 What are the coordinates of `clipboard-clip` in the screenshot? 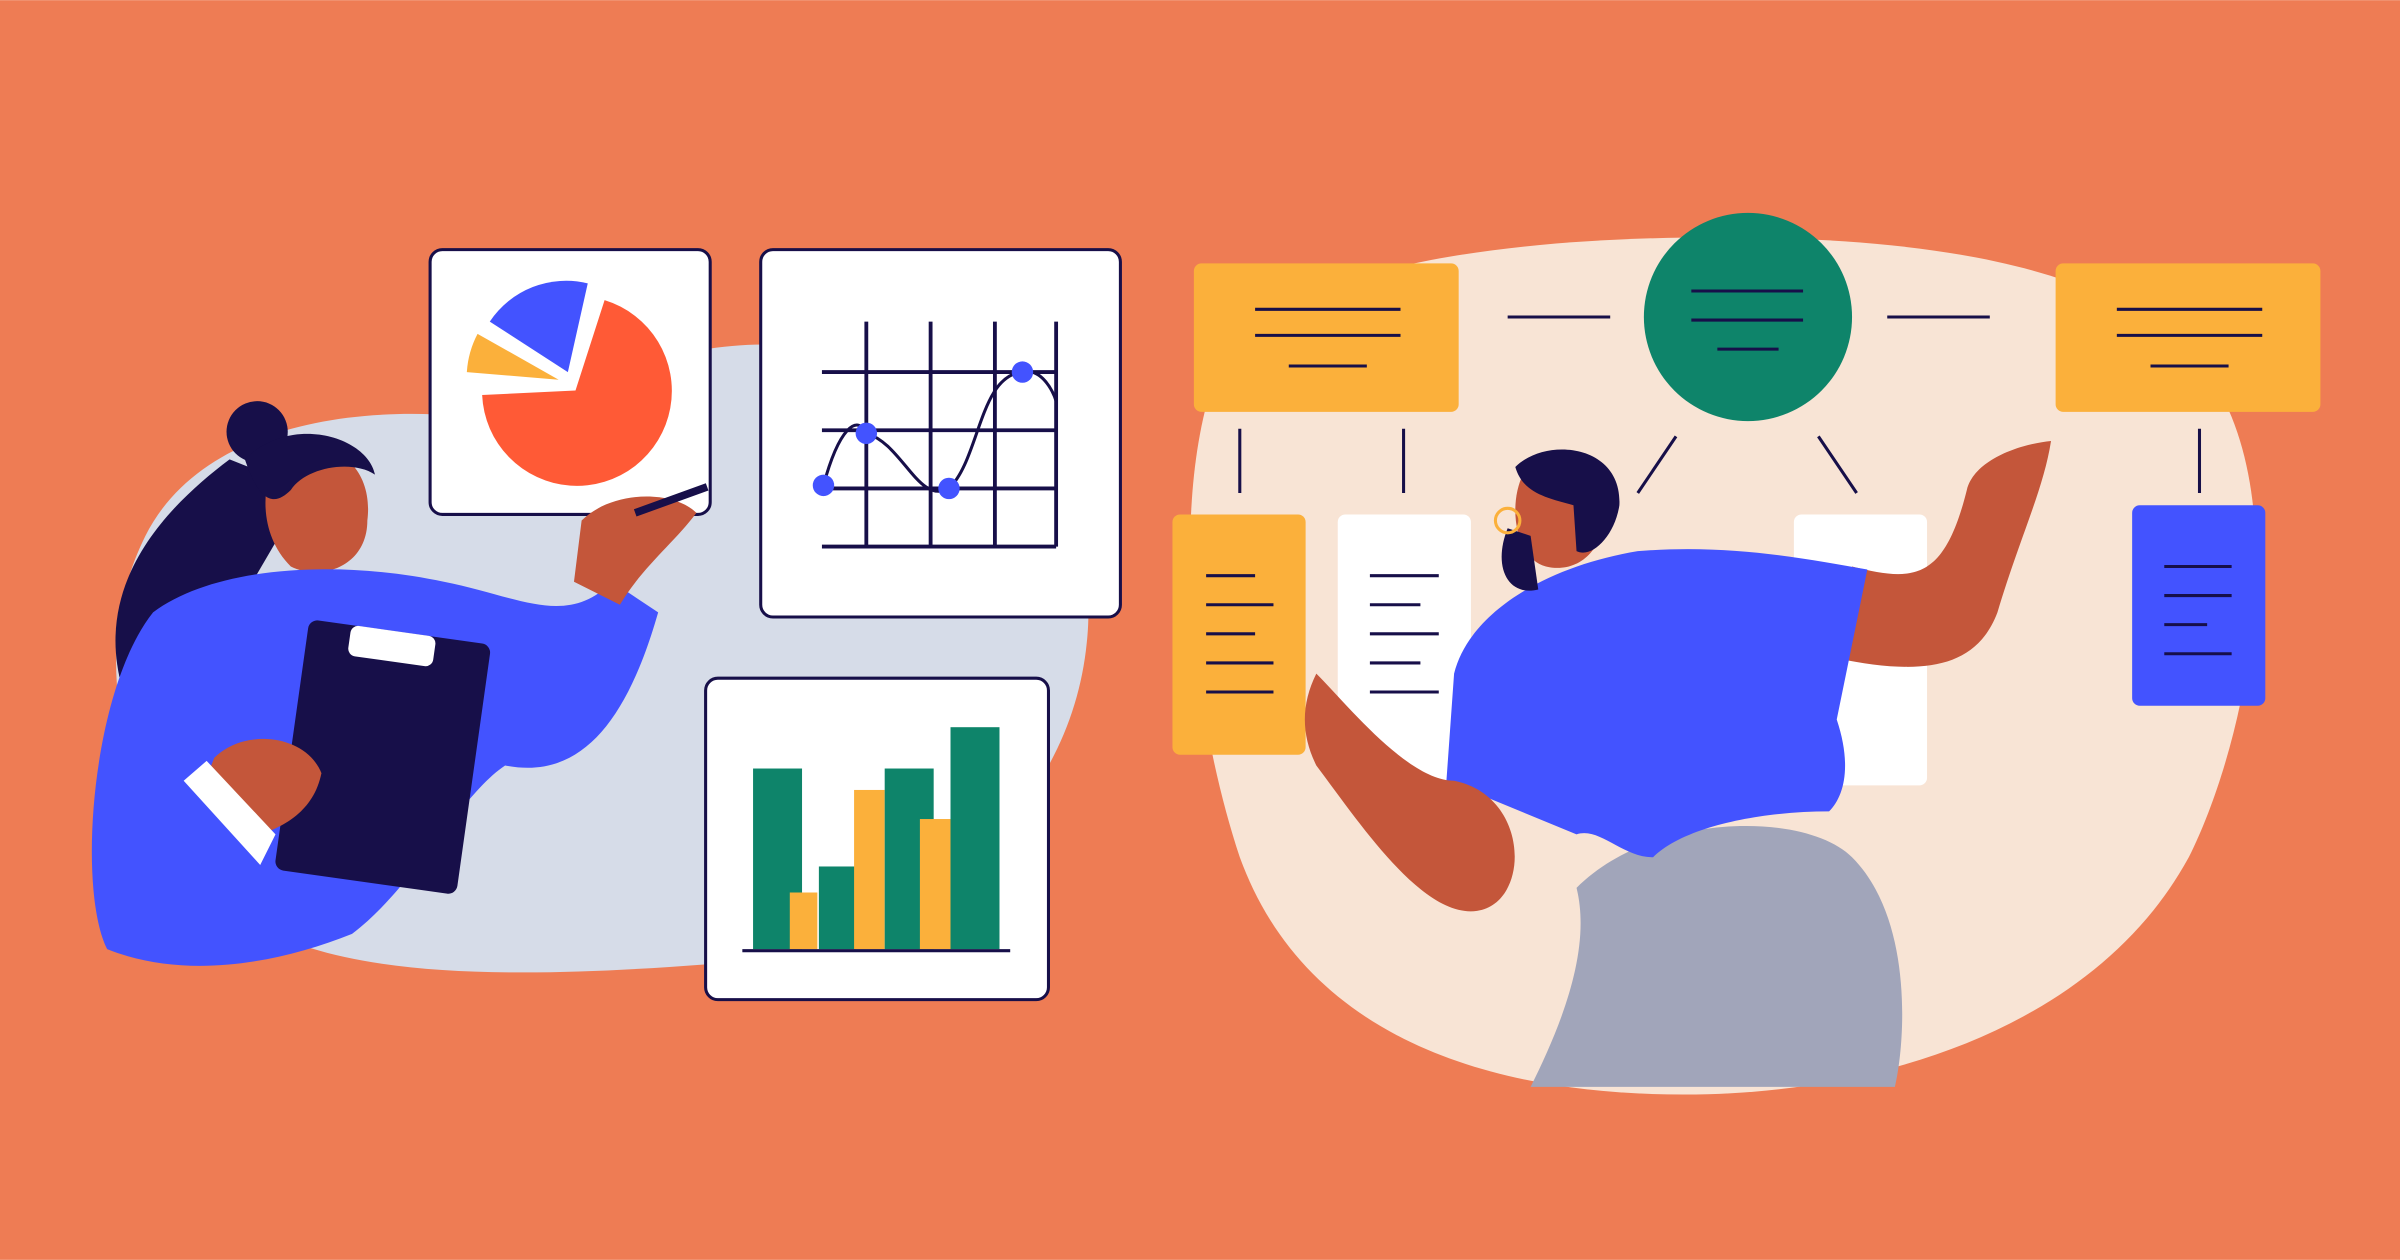 It's located at (392, 646).